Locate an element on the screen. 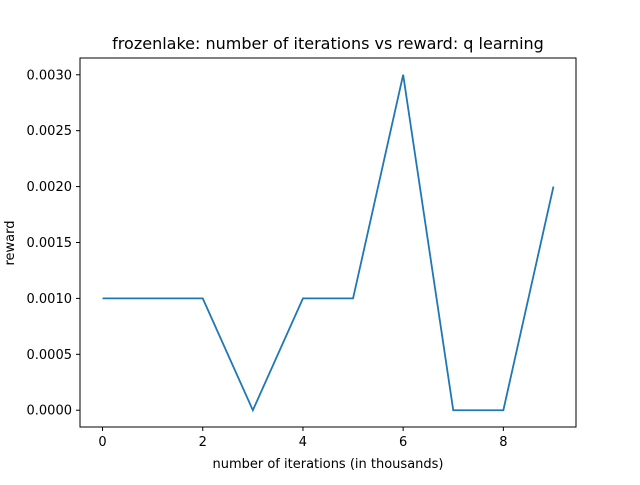 The image size is (640, 485). x-tick-label: 6 is located at coordinates (403, 442).